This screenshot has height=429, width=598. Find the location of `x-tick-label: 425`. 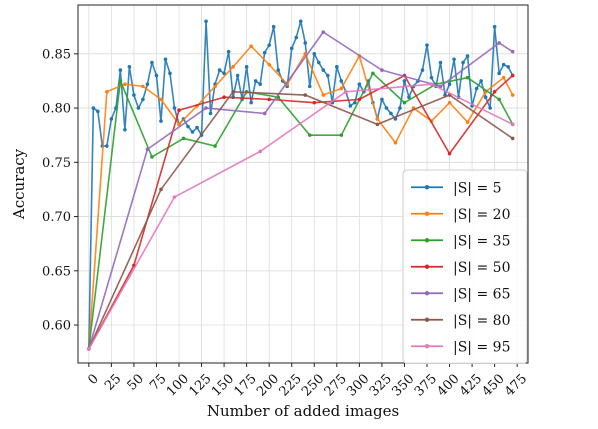

x-tick-label: 425 is located at coordinates (471, 385).